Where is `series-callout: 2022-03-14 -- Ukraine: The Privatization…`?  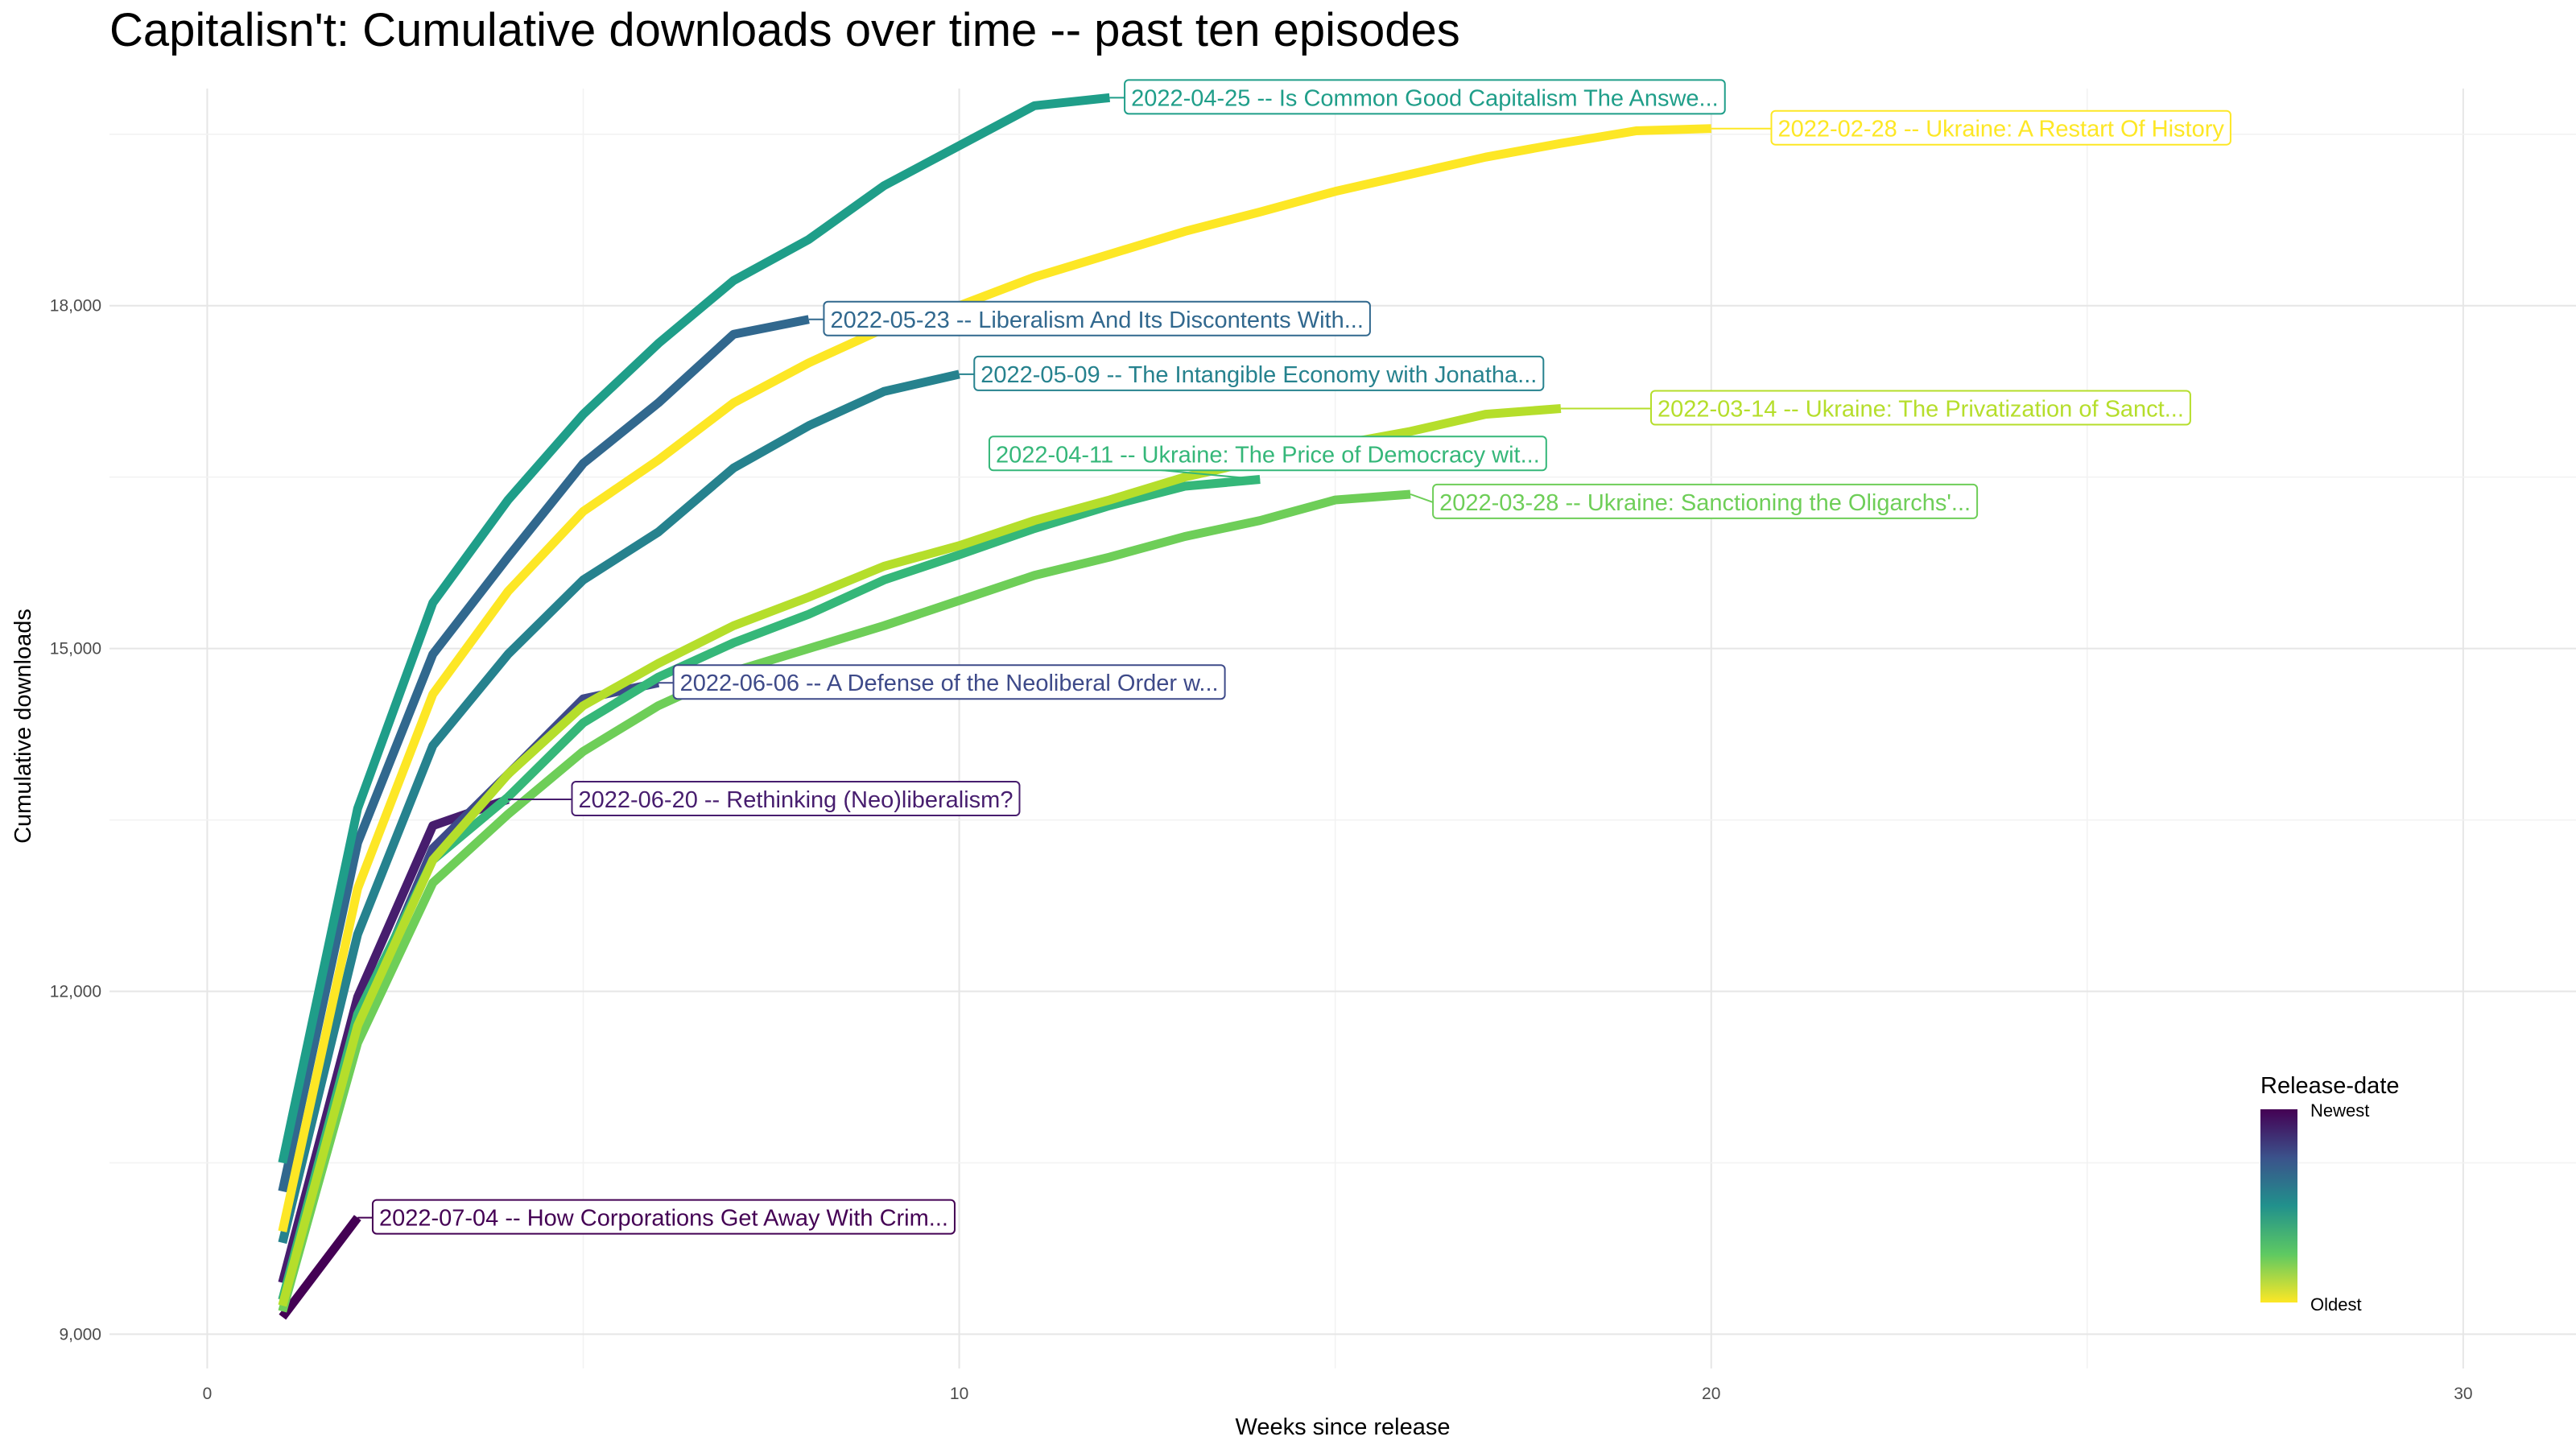
series-callout: 2022-03-14 -- Ukraine: The Privatization… is located at coordinates (1875, 408).